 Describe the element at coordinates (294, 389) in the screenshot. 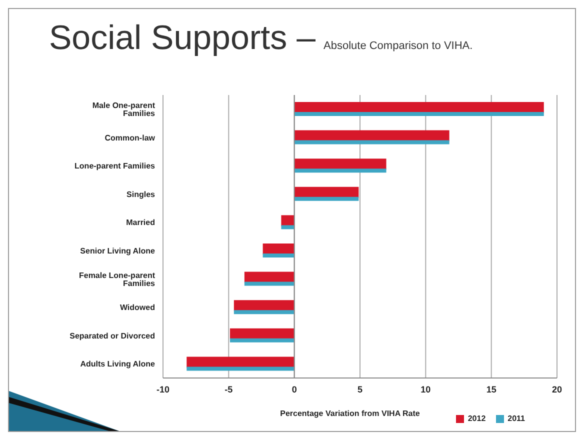

I see `x-tick-label: 0` at that location.